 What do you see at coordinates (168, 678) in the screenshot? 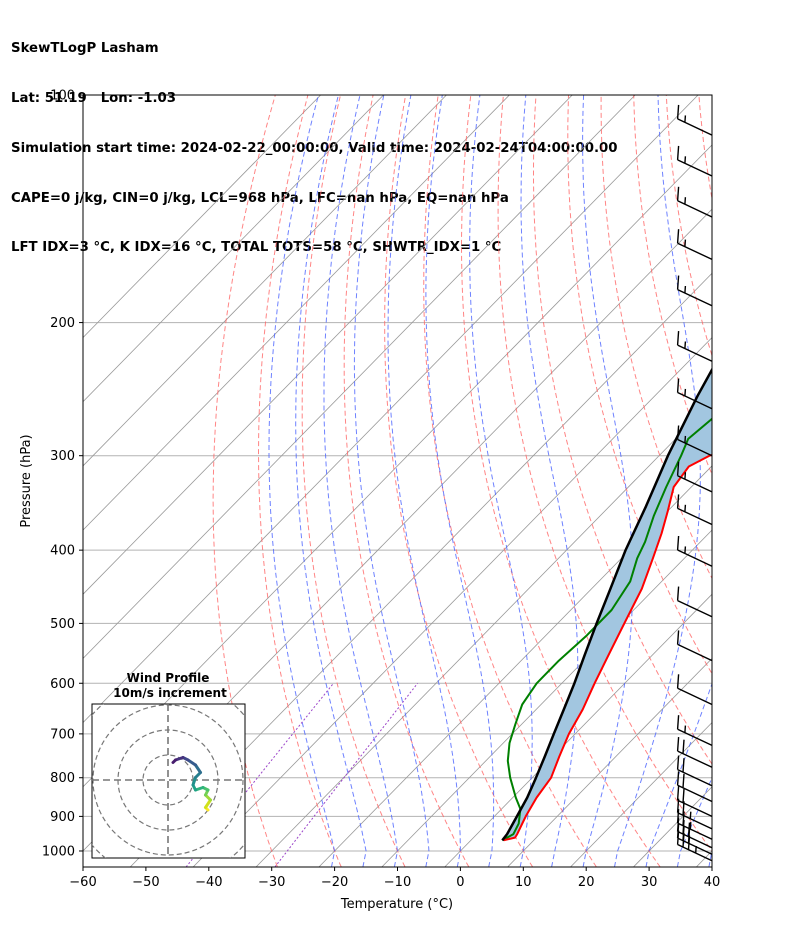
I see `inset-title: Wind Profile` at bounding box center [168, 678].